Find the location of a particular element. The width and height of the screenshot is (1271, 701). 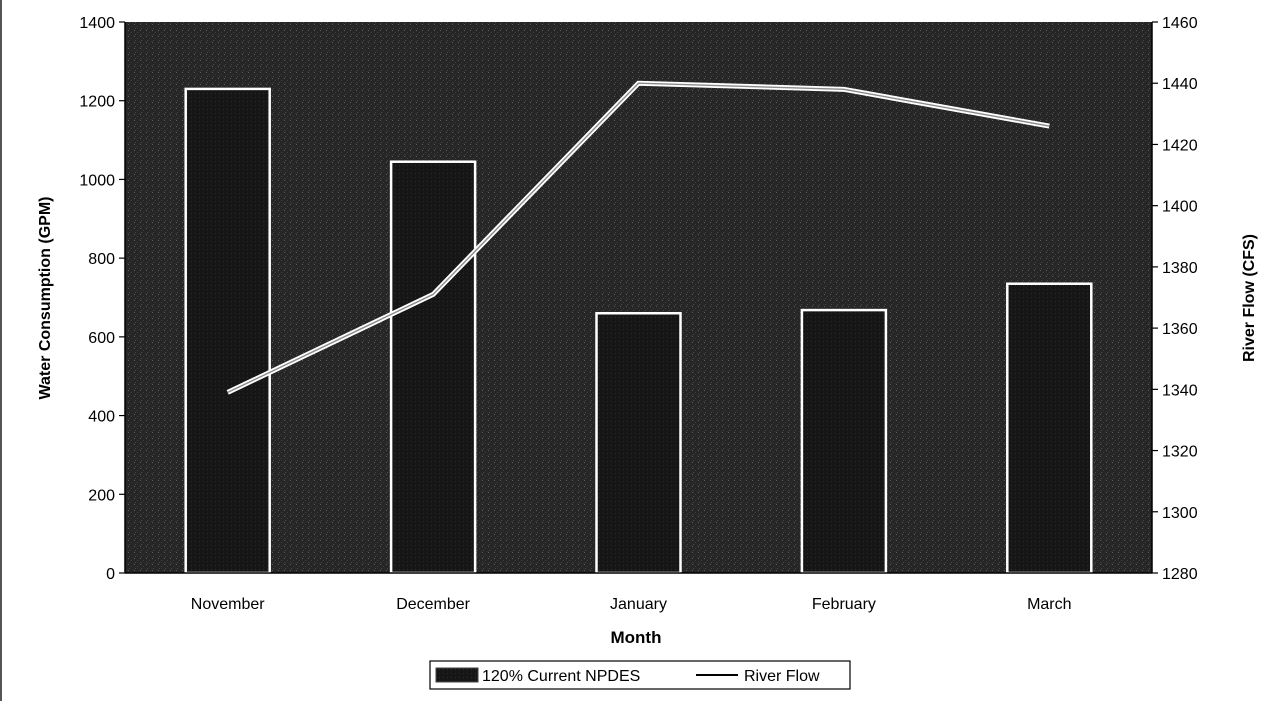

legend: 120% Current NPDES River Flow is located at coordinates (640, 675).